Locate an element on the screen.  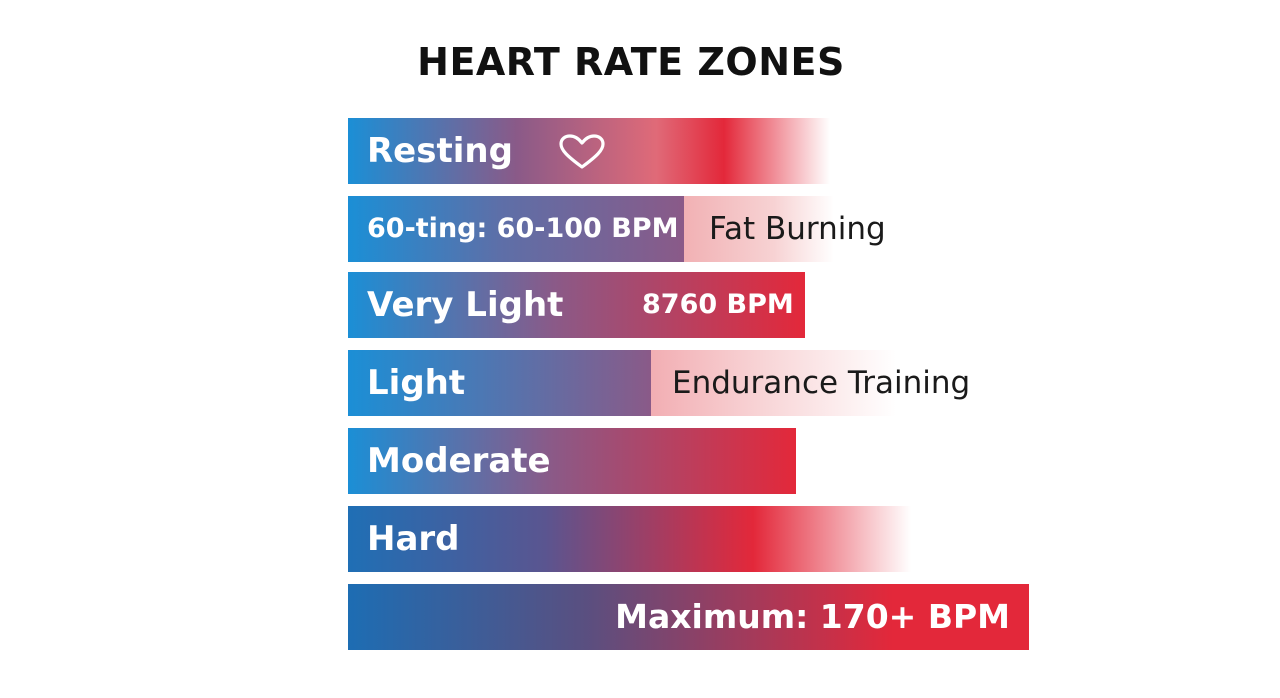
bar-annotation: Fat Burning is located at coordinates (797, 229).